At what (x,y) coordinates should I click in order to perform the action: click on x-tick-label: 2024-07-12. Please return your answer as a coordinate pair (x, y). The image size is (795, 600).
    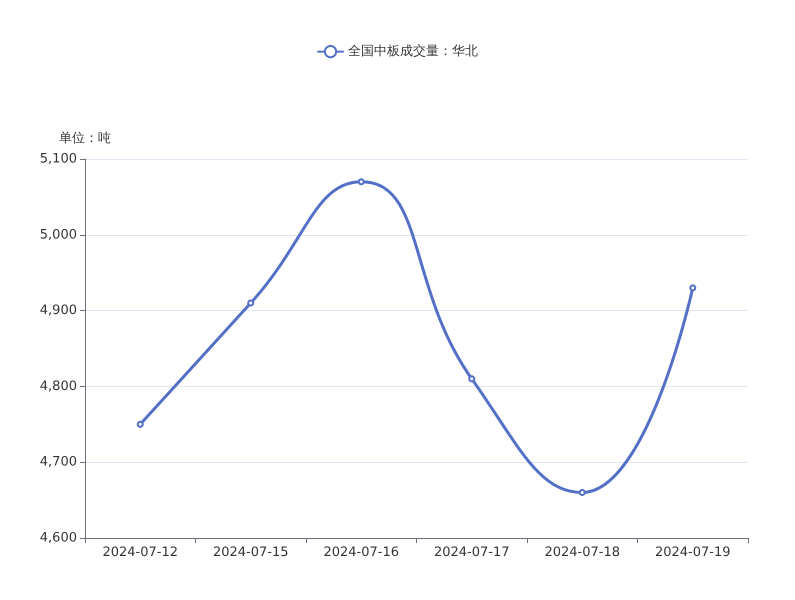
    Looking at the image, I should click on (140, 552).